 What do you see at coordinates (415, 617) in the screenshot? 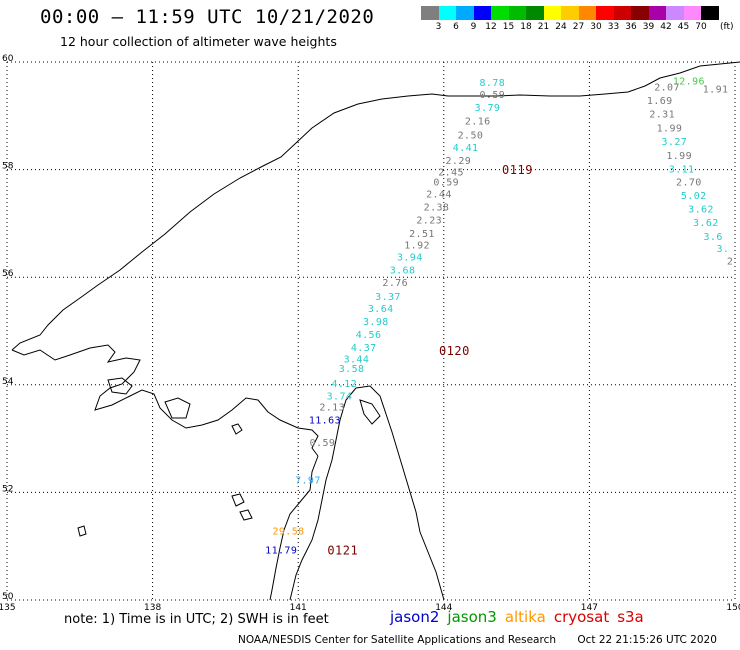
I see `mission-legend-item: jason2` at bounding box center [415, 617].